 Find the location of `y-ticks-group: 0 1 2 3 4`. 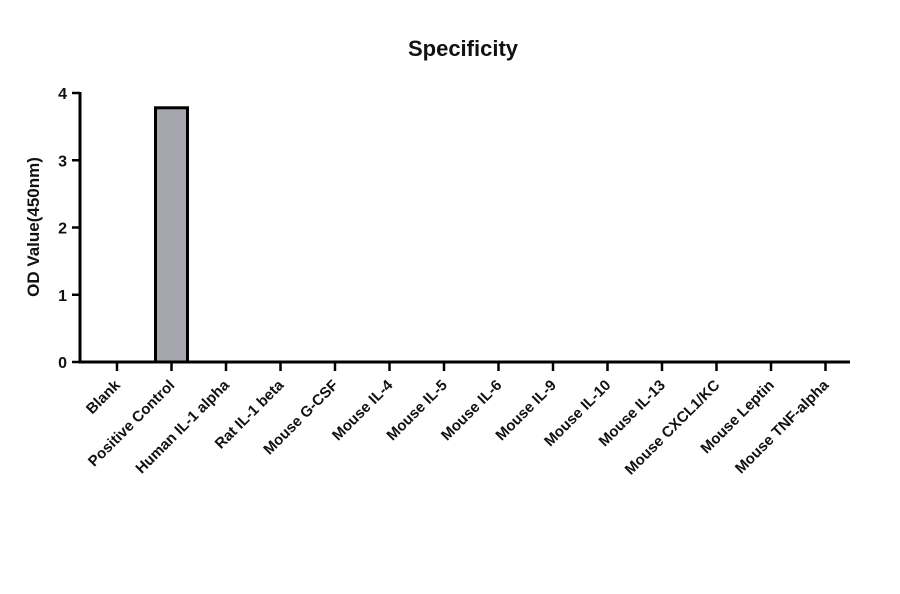

y-ticks-group: 0 1 2 3 4 is located at coordinates (69, 229).